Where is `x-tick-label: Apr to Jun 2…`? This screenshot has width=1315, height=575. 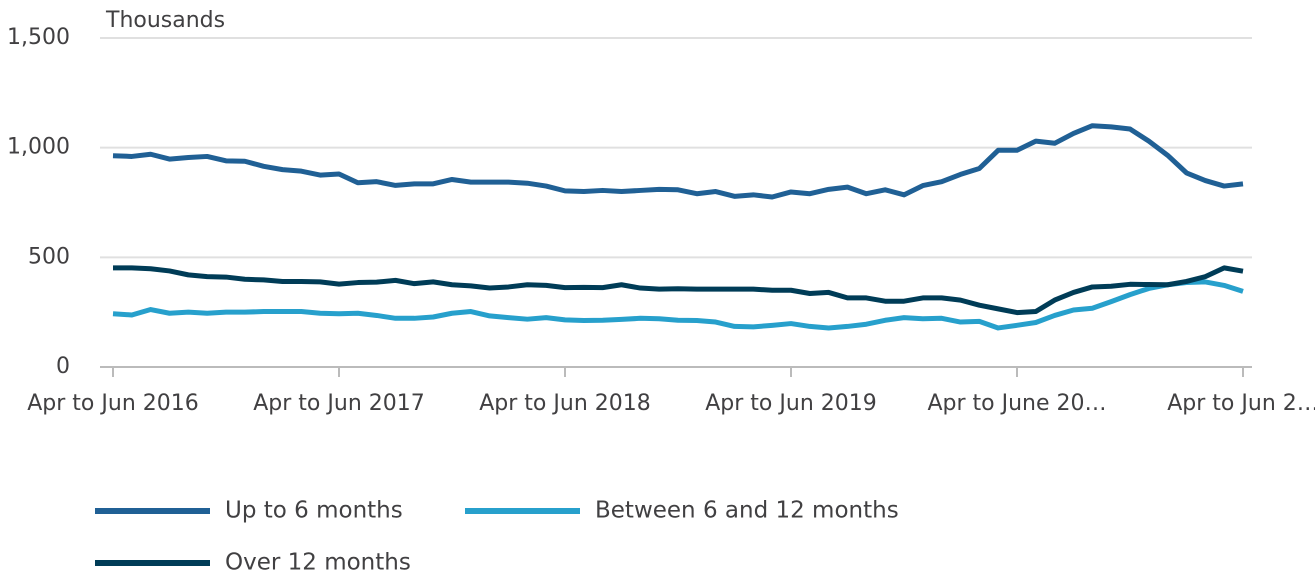
x-tick-label: Apr to Jun 2… is located at coordinates (1241, 403).